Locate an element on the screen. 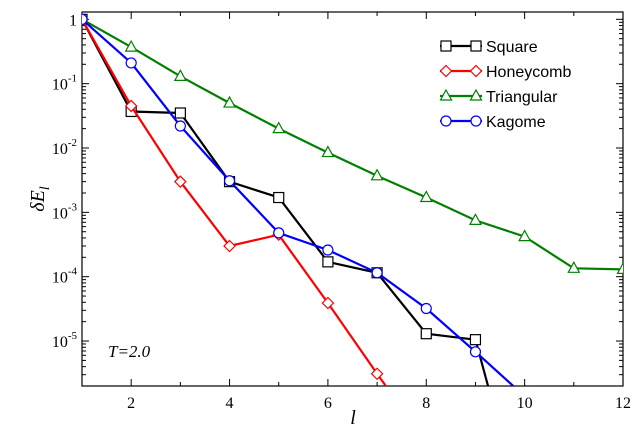  y-tick-exponent: -1 is located at coordinates (72, 79).